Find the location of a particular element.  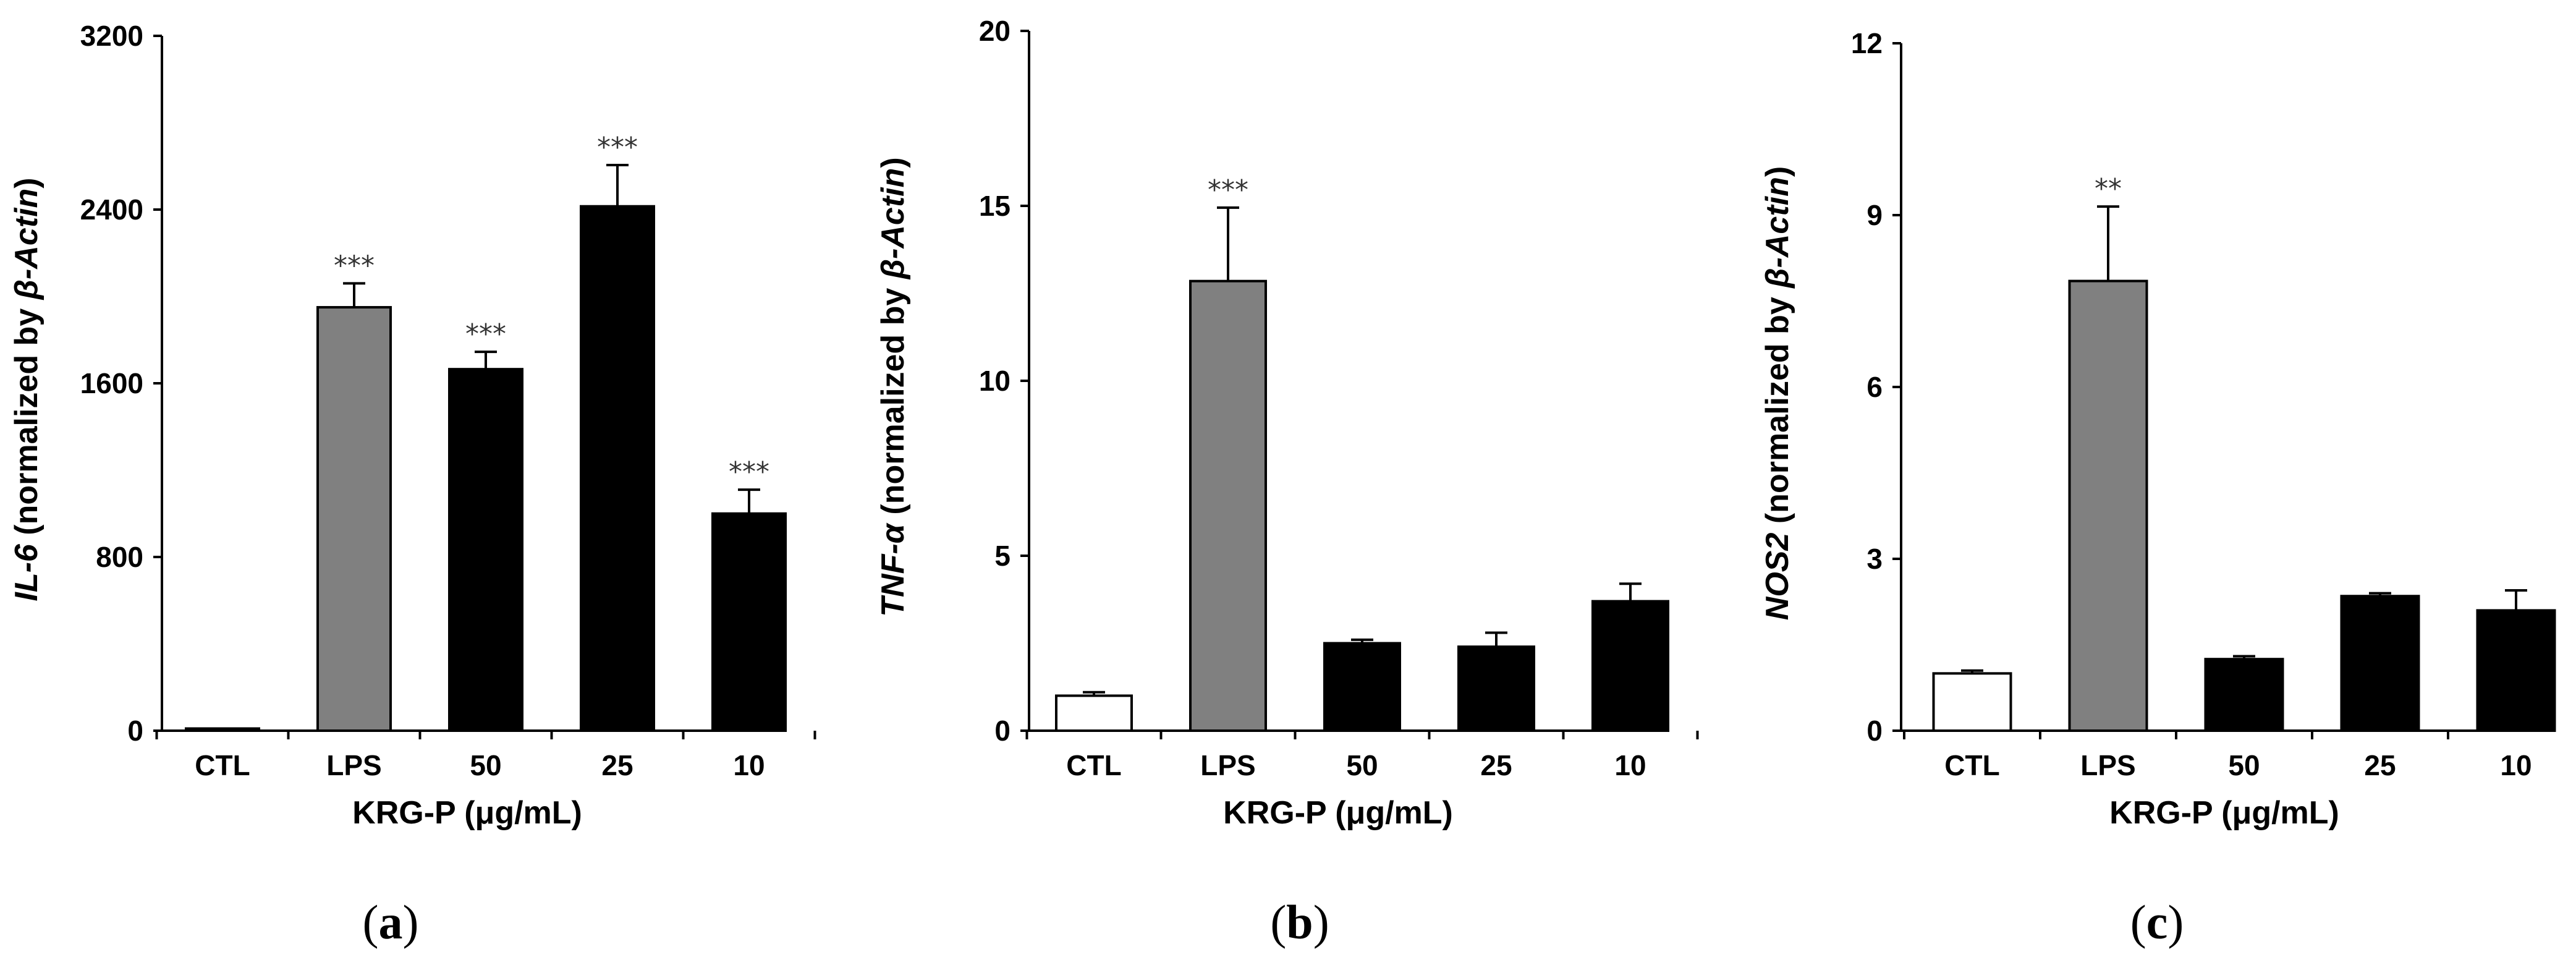

y-label-gene-b: TNF-α is located at coordinates (893, 569).